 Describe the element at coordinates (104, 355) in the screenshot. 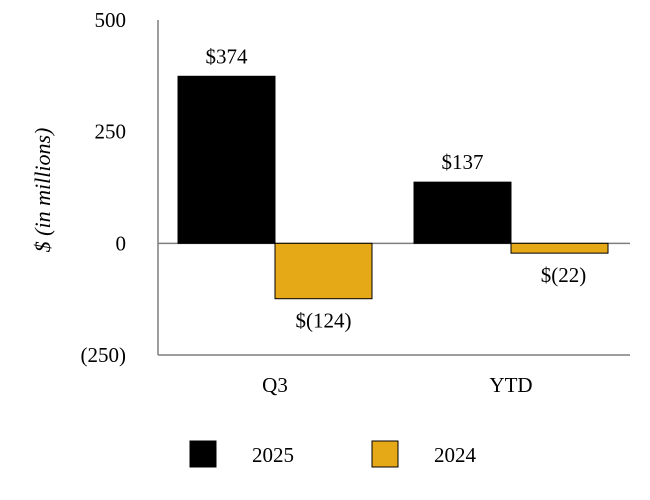

I see `y-tick-label: (250)` at that location.